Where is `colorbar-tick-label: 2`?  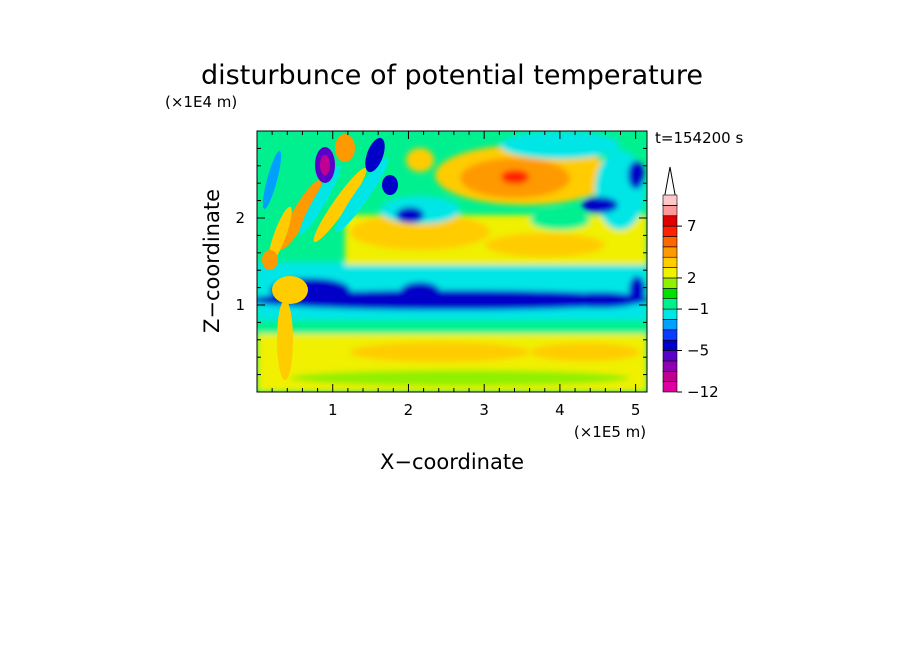 colorbar-tick-label: 2 is located at coordinates (692, 278).